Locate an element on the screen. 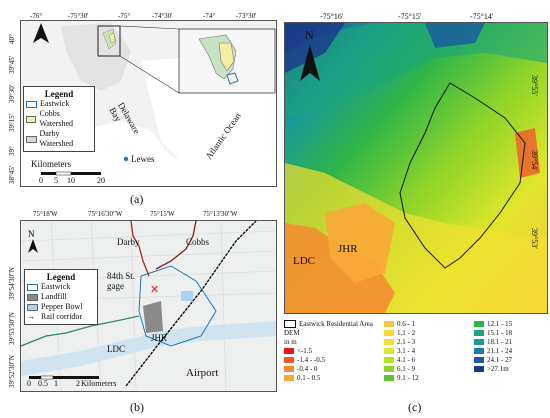 This screenshot has width=550, height=418. c-lat-tick-2: 39°53' is located at coordinates (534, 238).